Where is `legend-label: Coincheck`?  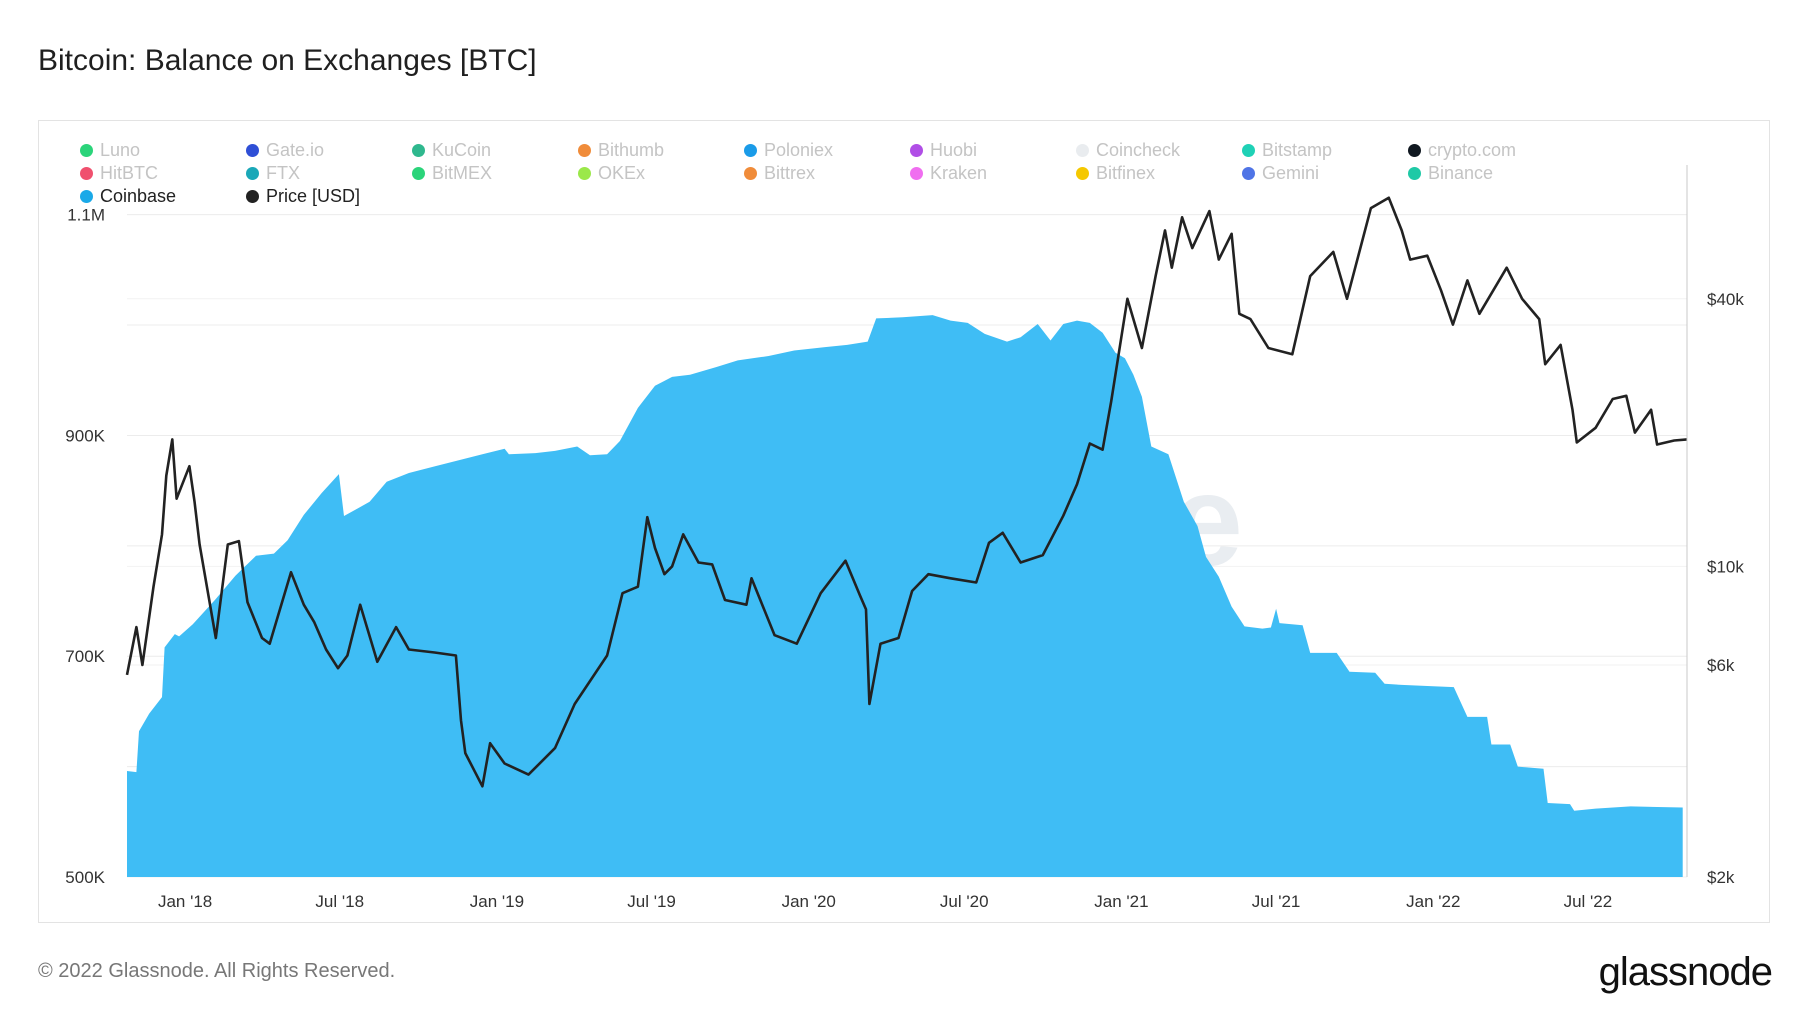 legend-label: Coincheck is located at coordinates (1138, 150).